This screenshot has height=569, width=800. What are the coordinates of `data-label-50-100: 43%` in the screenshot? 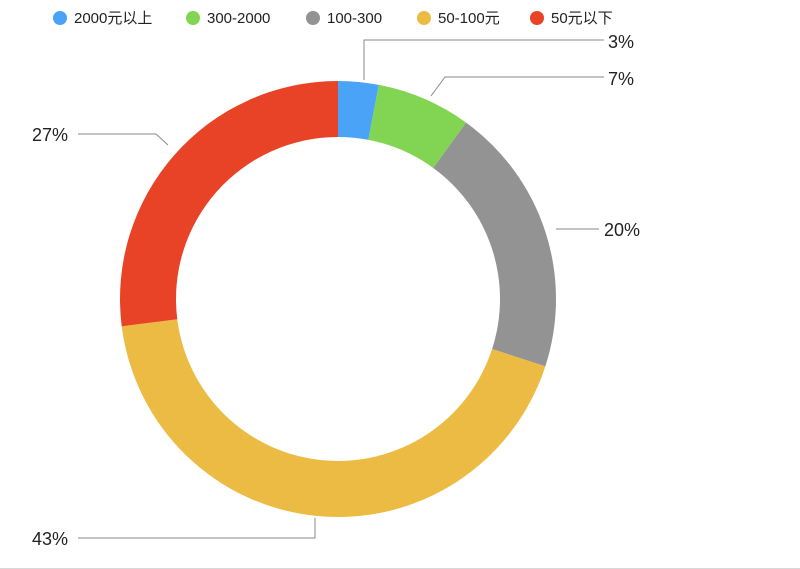 It's located at (50, 539).